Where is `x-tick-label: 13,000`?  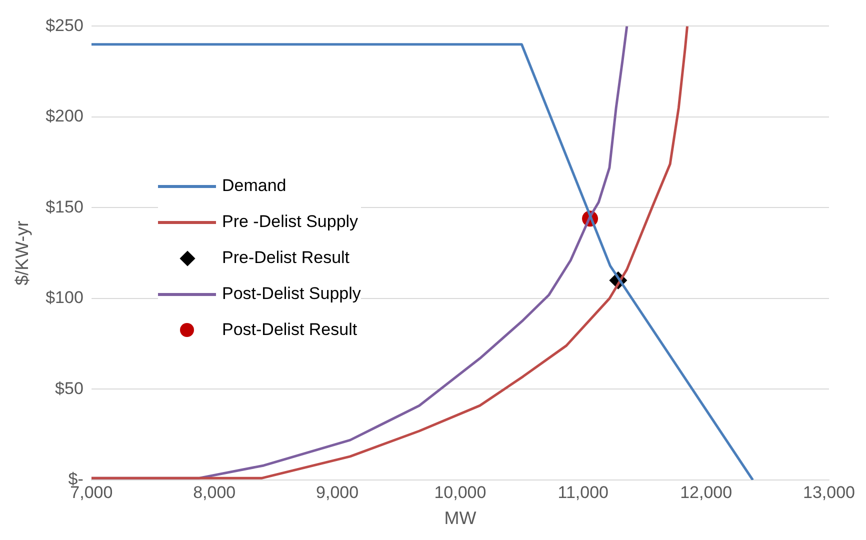
x-tick-label: 13,000 is located at coordinates (829, 492).